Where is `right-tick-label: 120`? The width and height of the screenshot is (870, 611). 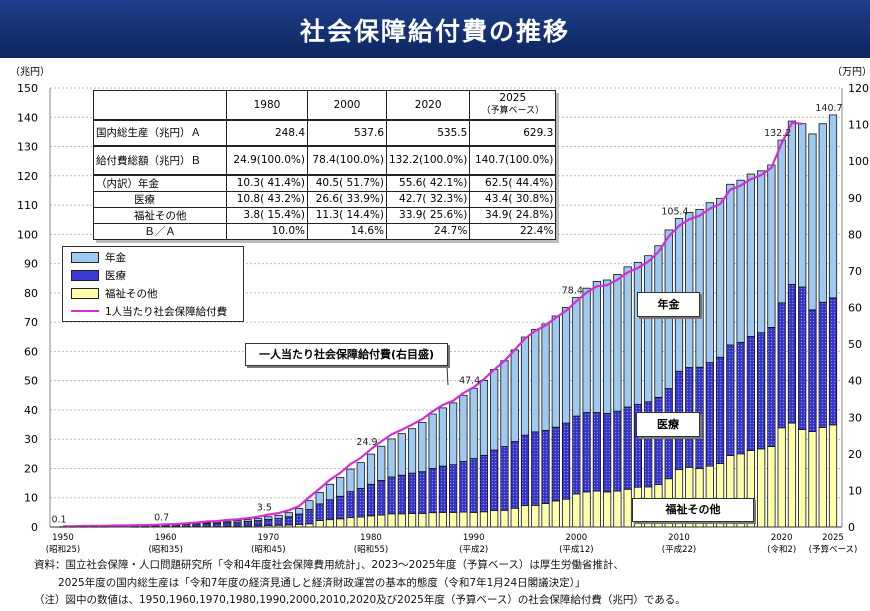
right-tick-label: 120 is located at coordinates (858, 88).